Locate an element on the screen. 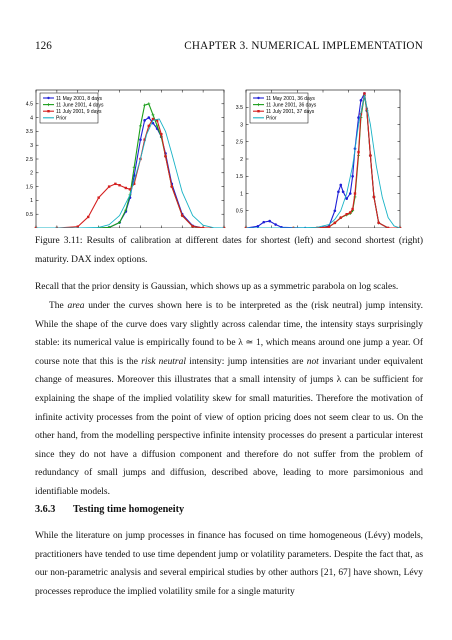  para2-text-1: The is located at coordinates (58, 306).